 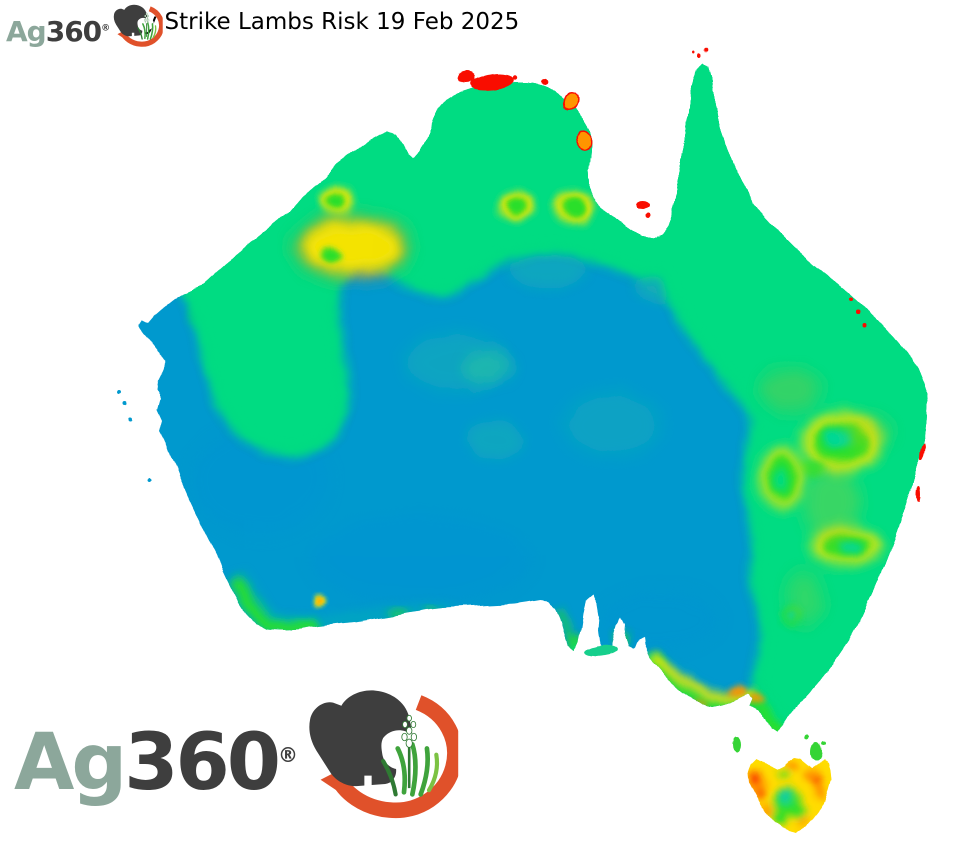 I want to click on east-interior-patches, so click(x=825, y=497).